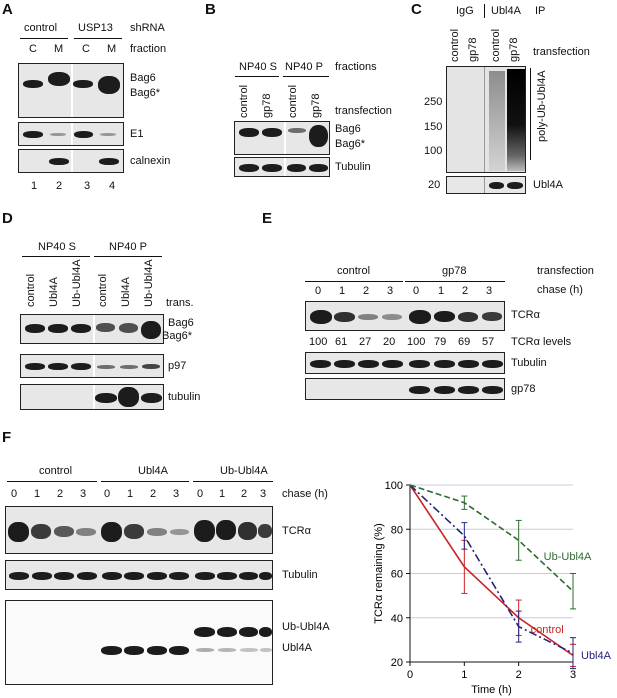  I want to click on panel-d-lane-1: control, so click(31, 290).